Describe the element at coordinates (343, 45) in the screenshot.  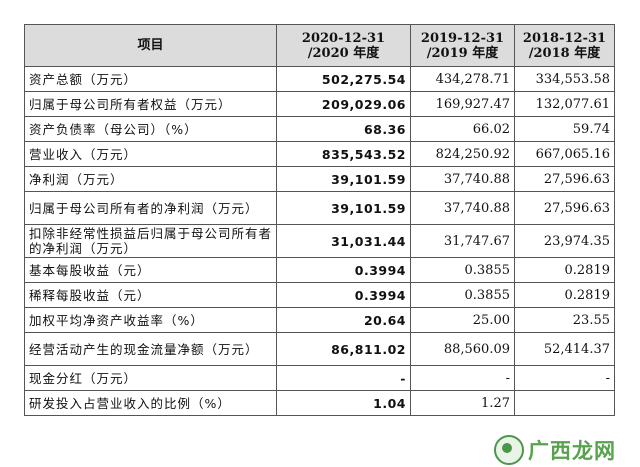
I see `header-2020: 2020-12-31/2020 年度` at that location.